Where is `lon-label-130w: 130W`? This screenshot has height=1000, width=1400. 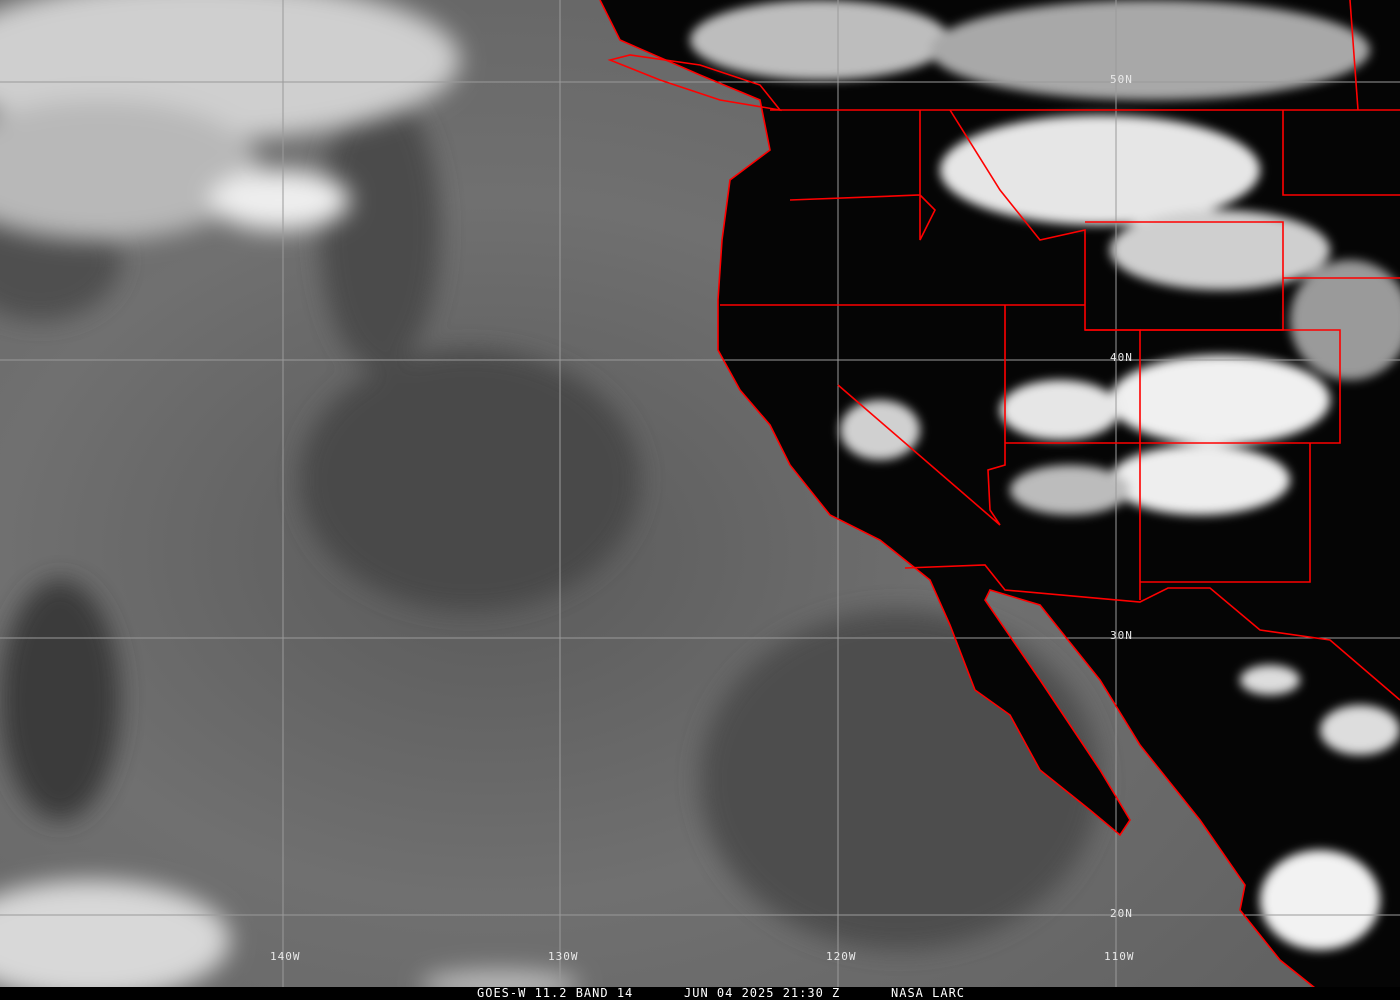
lon-label-130w: 130W is located at coordinates (563, 956).